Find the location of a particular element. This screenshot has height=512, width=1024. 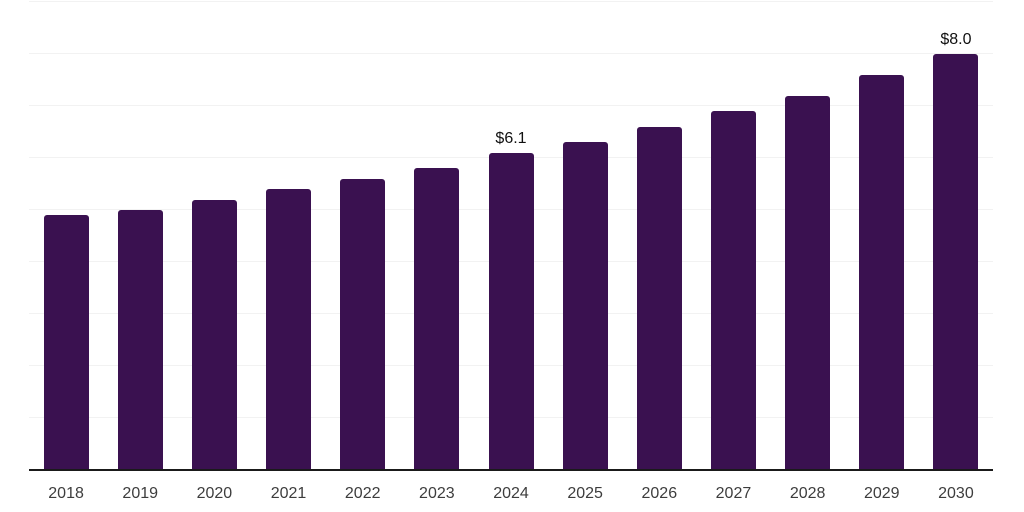

bar-2026 is located at coordinates (659, 298).